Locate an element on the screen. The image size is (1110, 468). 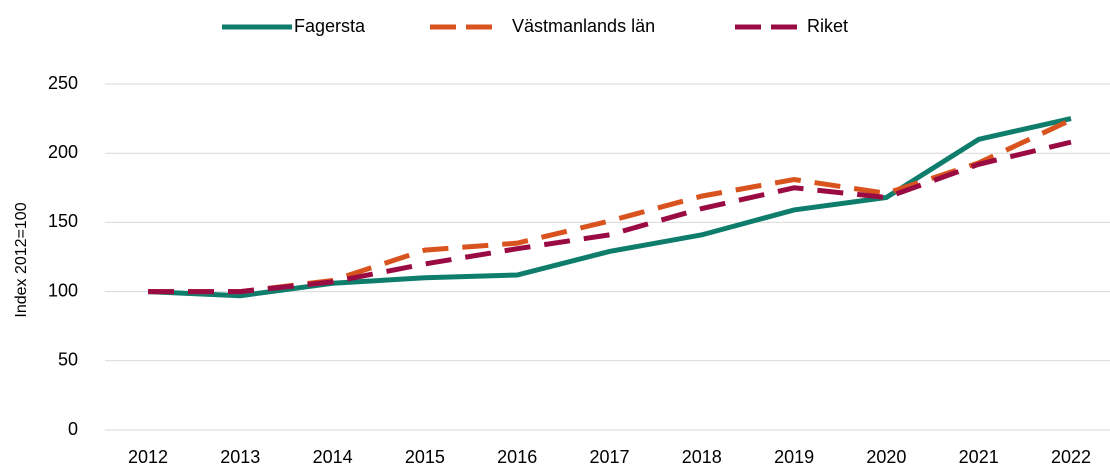
x-tick-label: 2013 is located at coordinates (240, 457).